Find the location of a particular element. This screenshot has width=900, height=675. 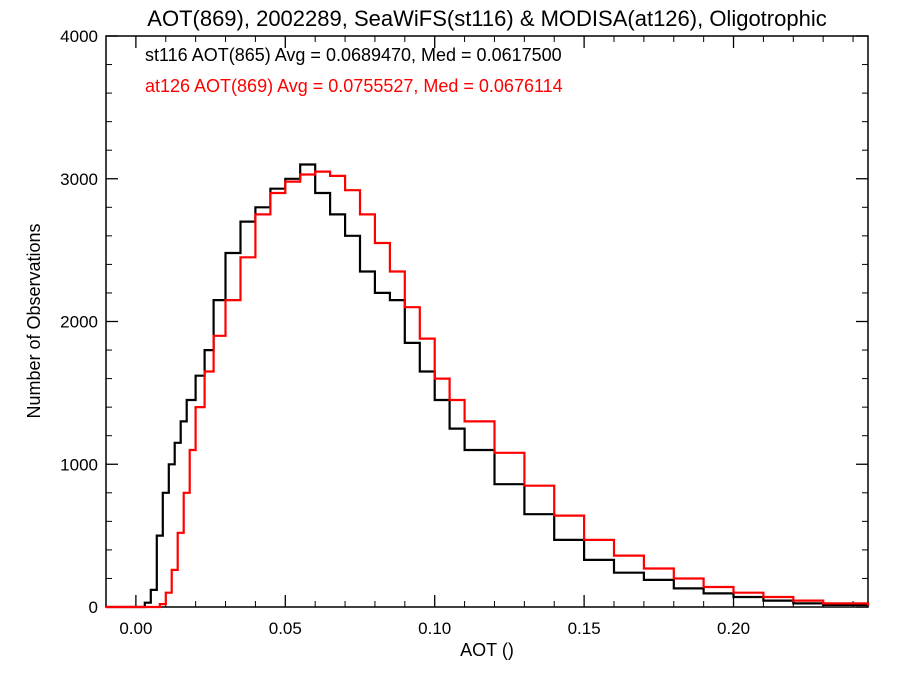

y-tick-label: 0 is located at coordinates (93, 607).